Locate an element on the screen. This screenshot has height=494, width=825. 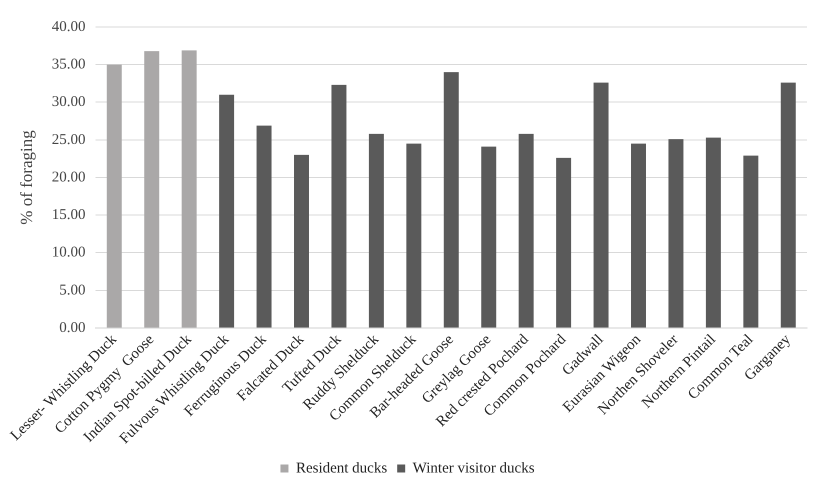
y-tick-label: 30.00 is located at coordinates (69, 102).